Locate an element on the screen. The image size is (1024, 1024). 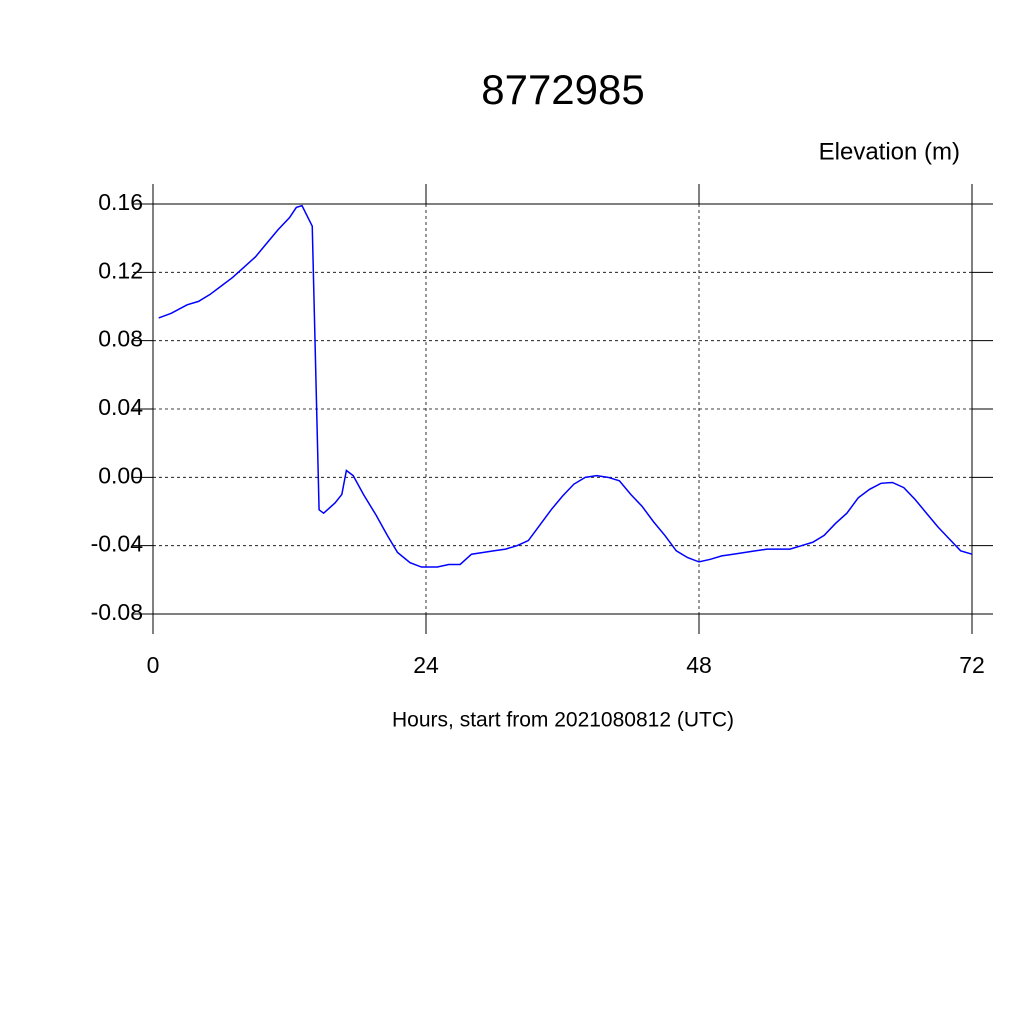
y-tick-label: -0.04 is located at coordinates (117, 544).